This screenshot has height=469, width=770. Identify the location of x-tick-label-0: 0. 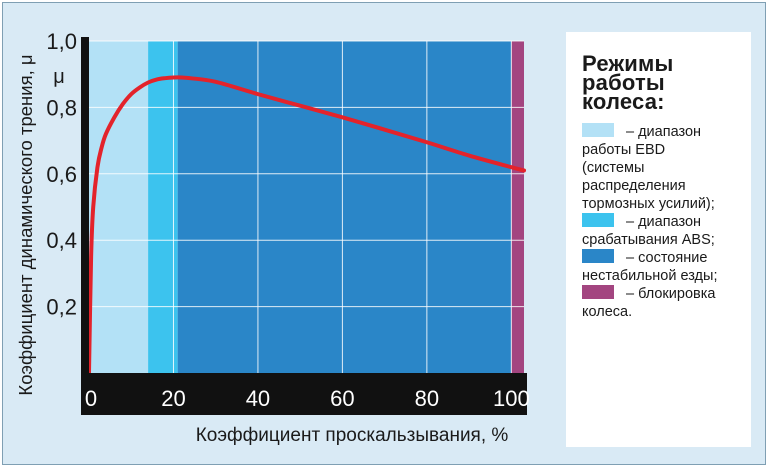
(91, 398).